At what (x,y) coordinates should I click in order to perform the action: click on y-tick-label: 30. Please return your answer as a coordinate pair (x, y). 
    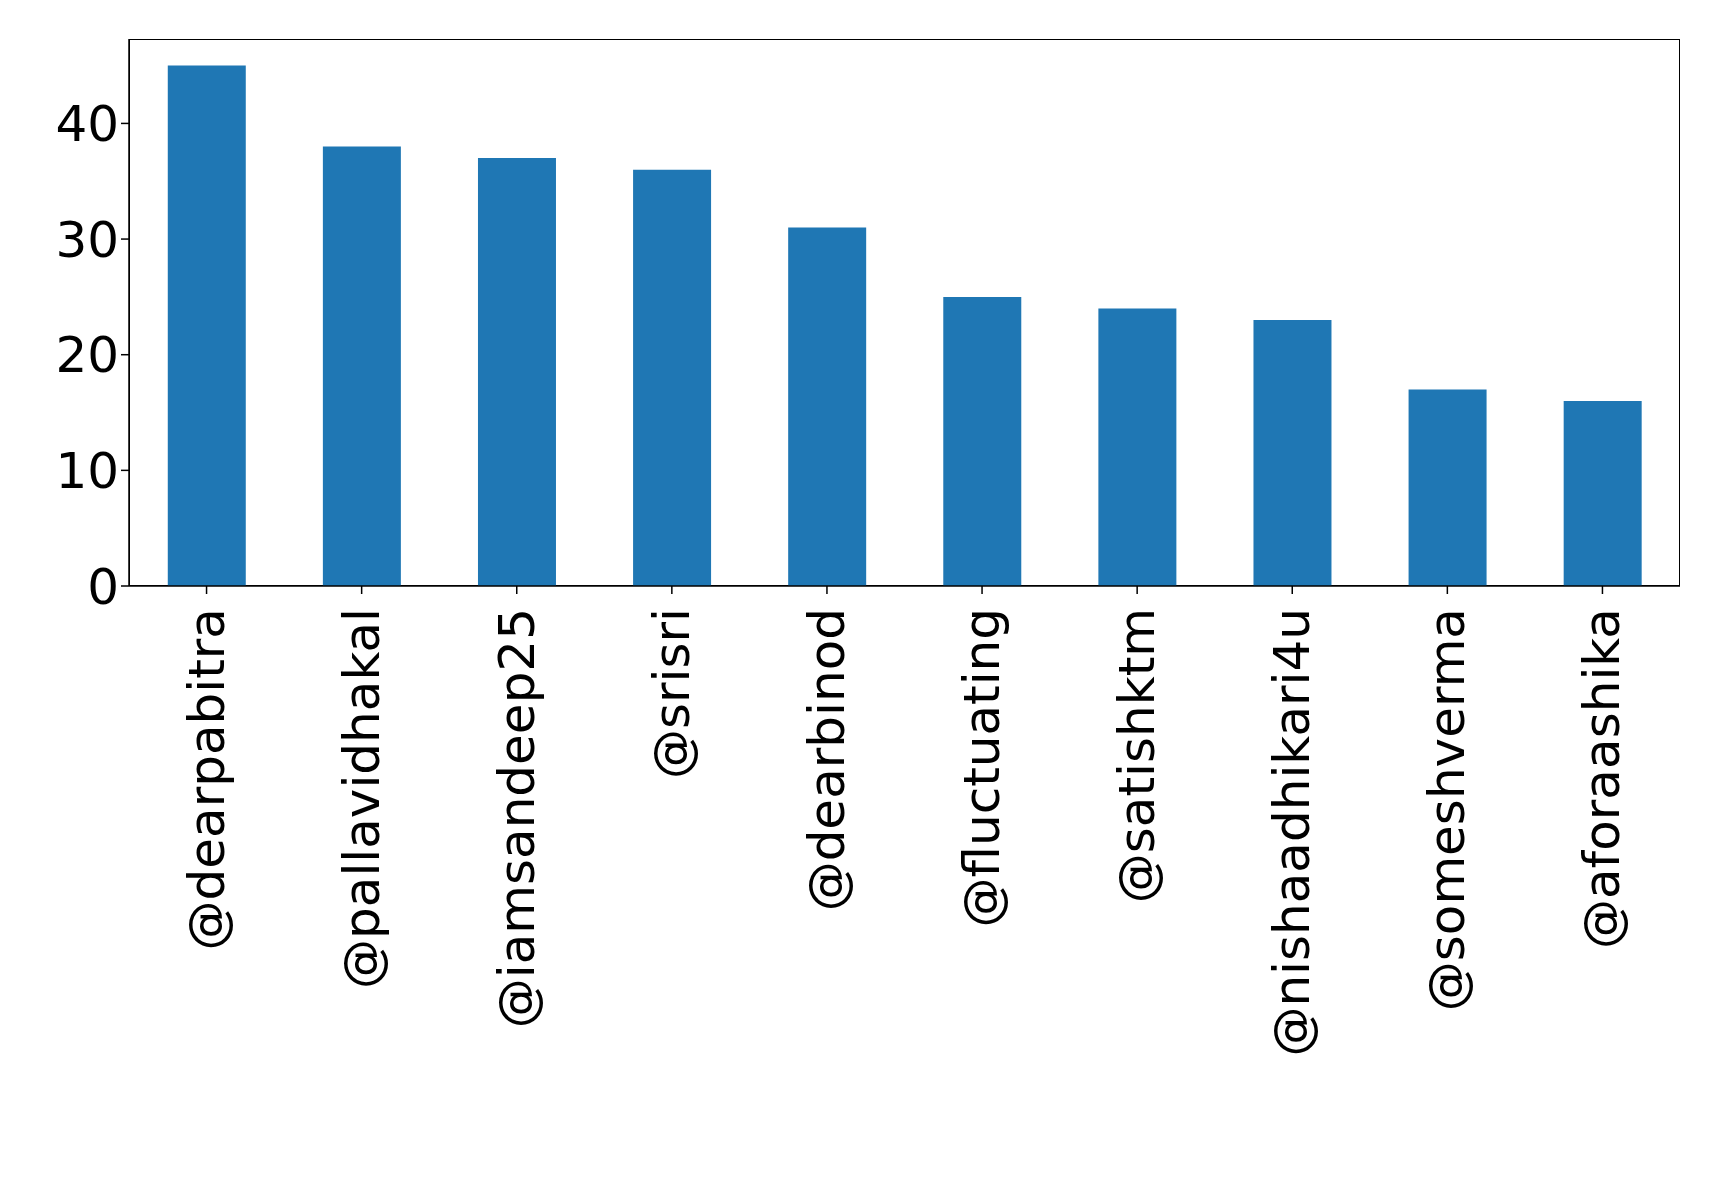
    Looking at the image, I should click on (87, 239).